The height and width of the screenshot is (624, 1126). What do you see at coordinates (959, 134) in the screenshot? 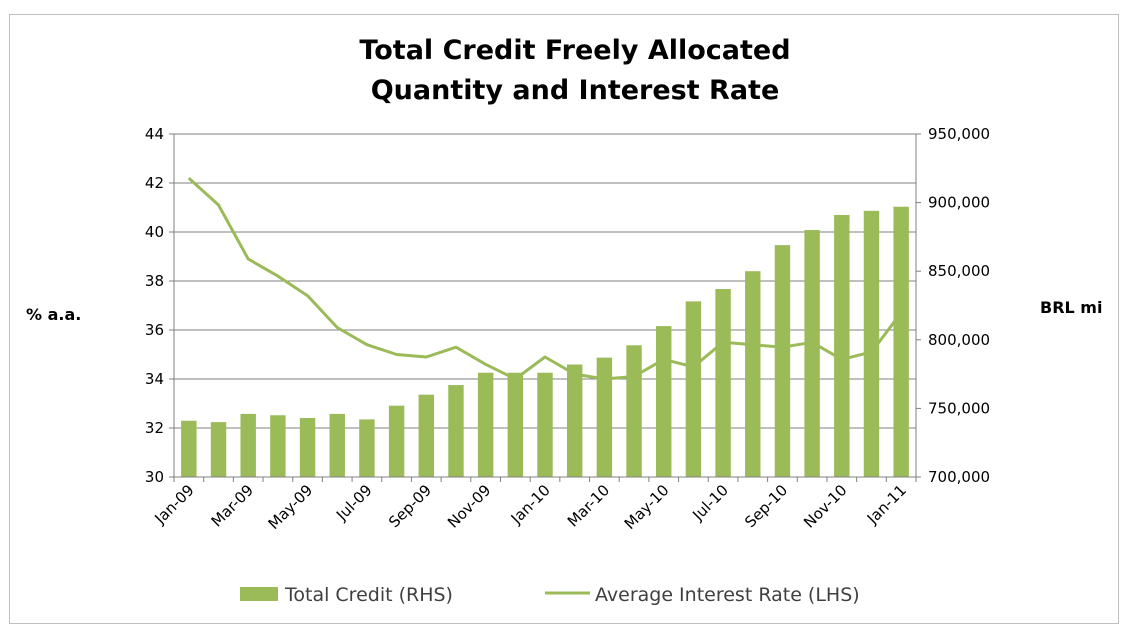
I see `right-tick-label: 950,000` at bounding box center [959, 134].